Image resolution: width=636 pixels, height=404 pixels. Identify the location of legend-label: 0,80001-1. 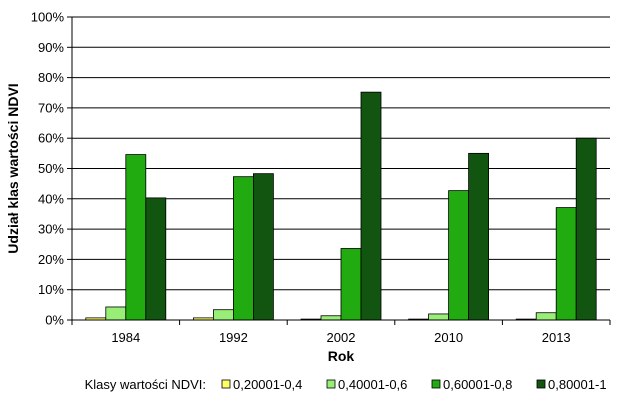
(577, 384).